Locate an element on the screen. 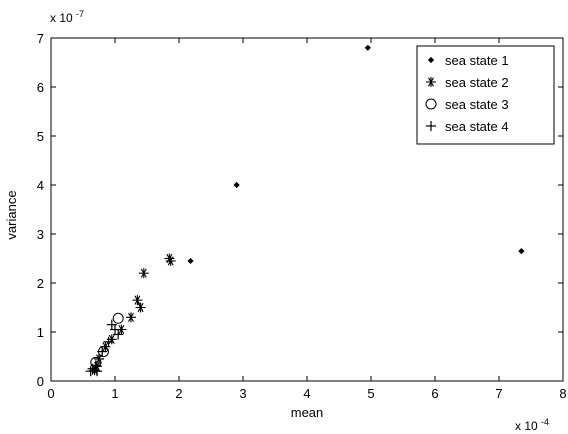  x-tick-label: 1 is located at coordinates (114, 393).